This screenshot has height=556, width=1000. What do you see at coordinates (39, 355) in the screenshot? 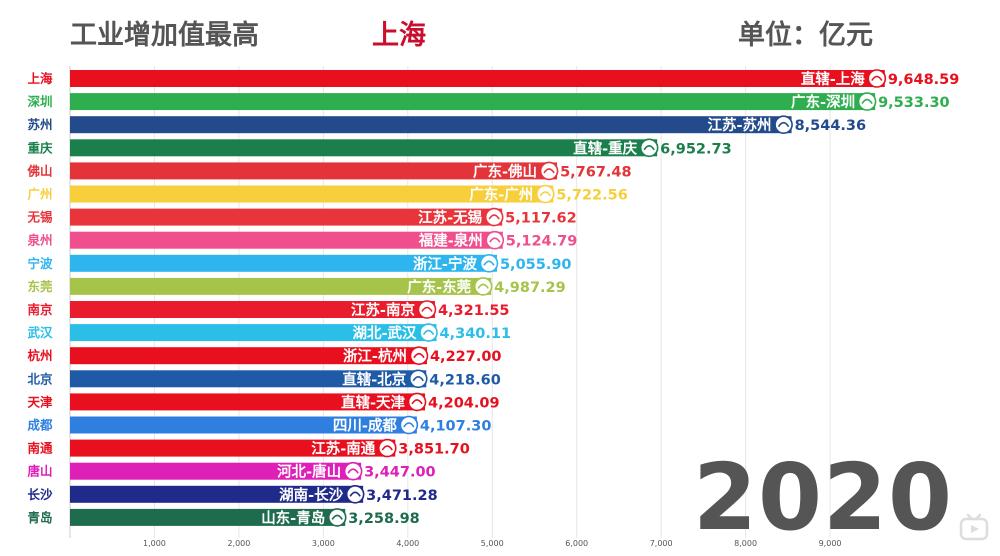
I see `city-label: 杭州` at bounding box center [39, 355].